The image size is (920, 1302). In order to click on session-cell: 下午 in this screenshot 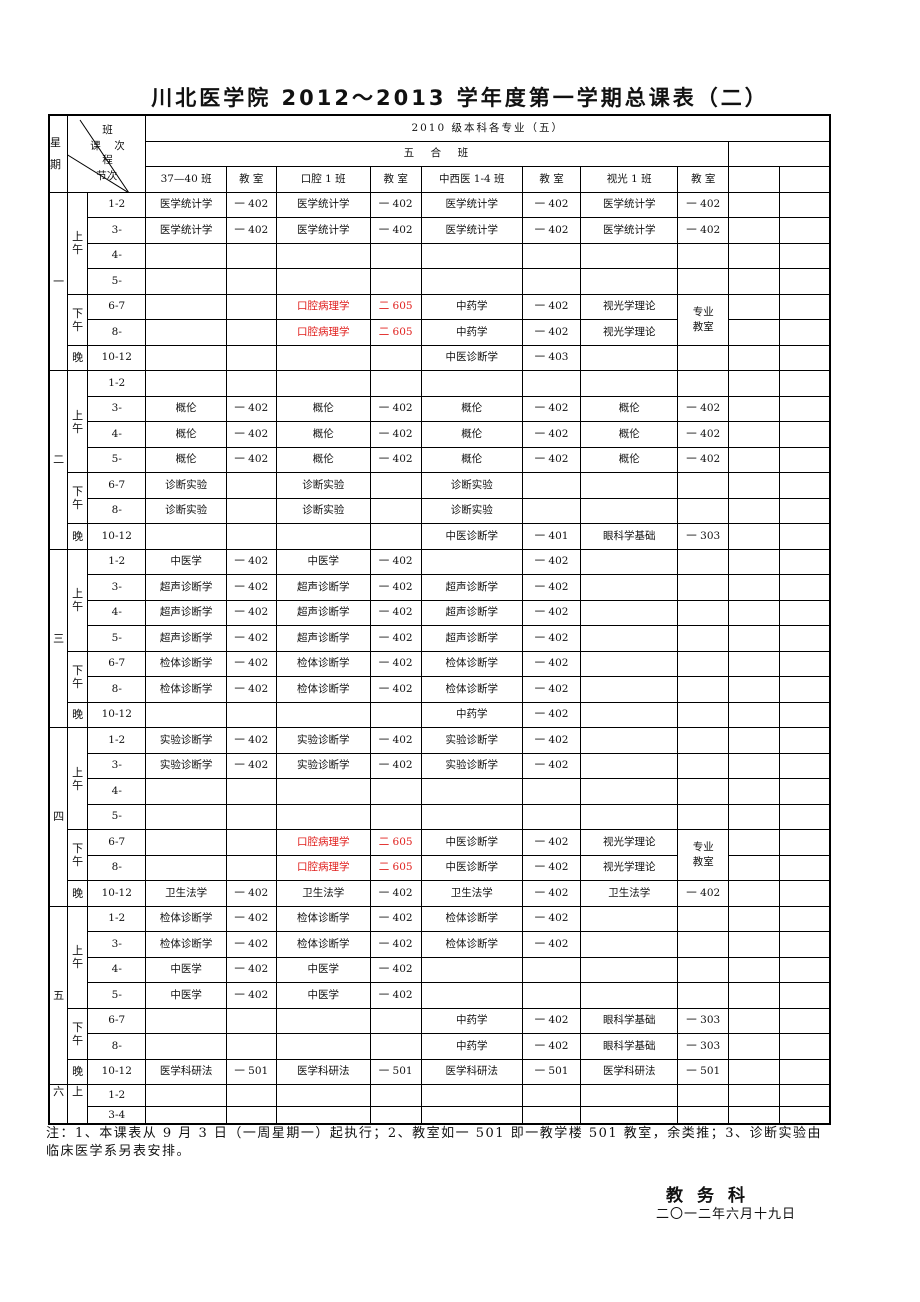, I will do `click(78, 676)`.